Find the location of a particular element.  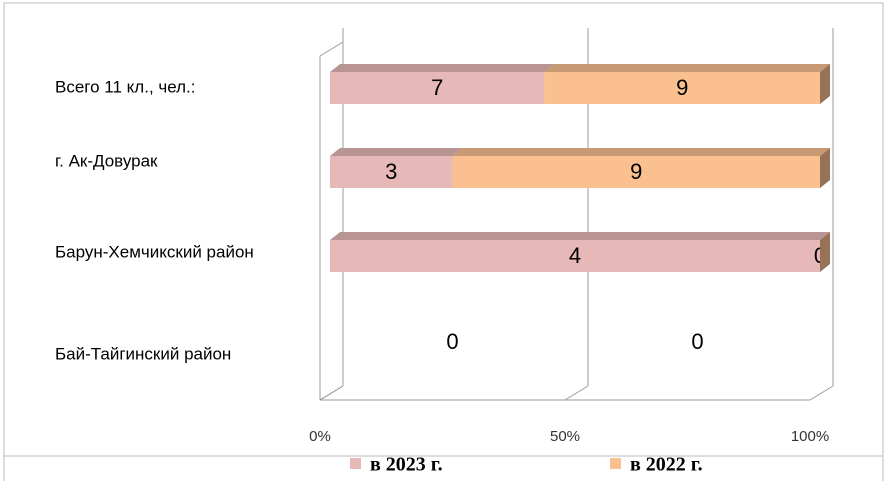

x-tick-label: 100% is located at coordinates (810, 436).